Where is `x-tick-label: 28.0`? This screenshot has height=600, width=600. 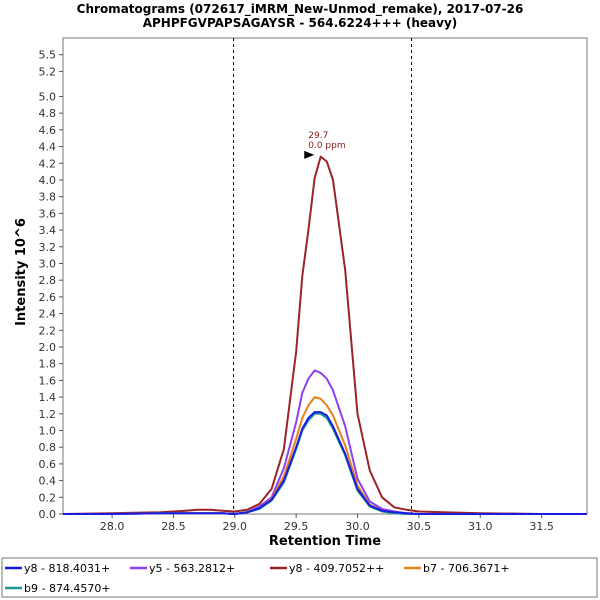 x-tick-label: 28.0 is located at coordinates (112, 526).